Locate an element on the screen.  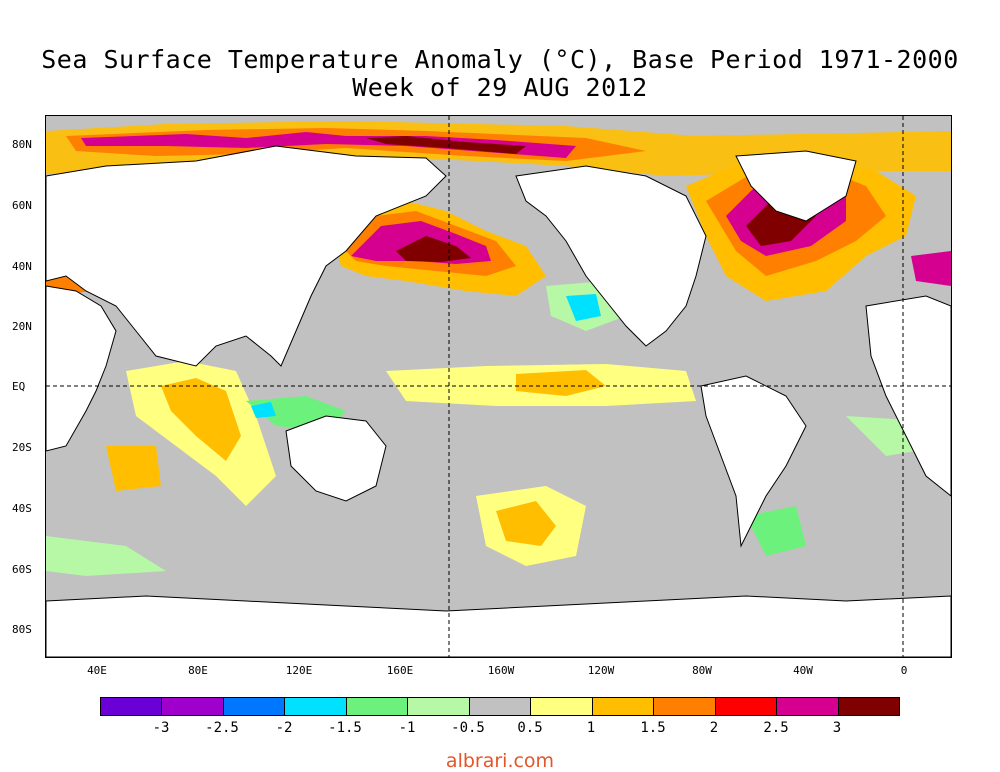
colorbar-label: 0.5 is located at coordinates (530, 728).